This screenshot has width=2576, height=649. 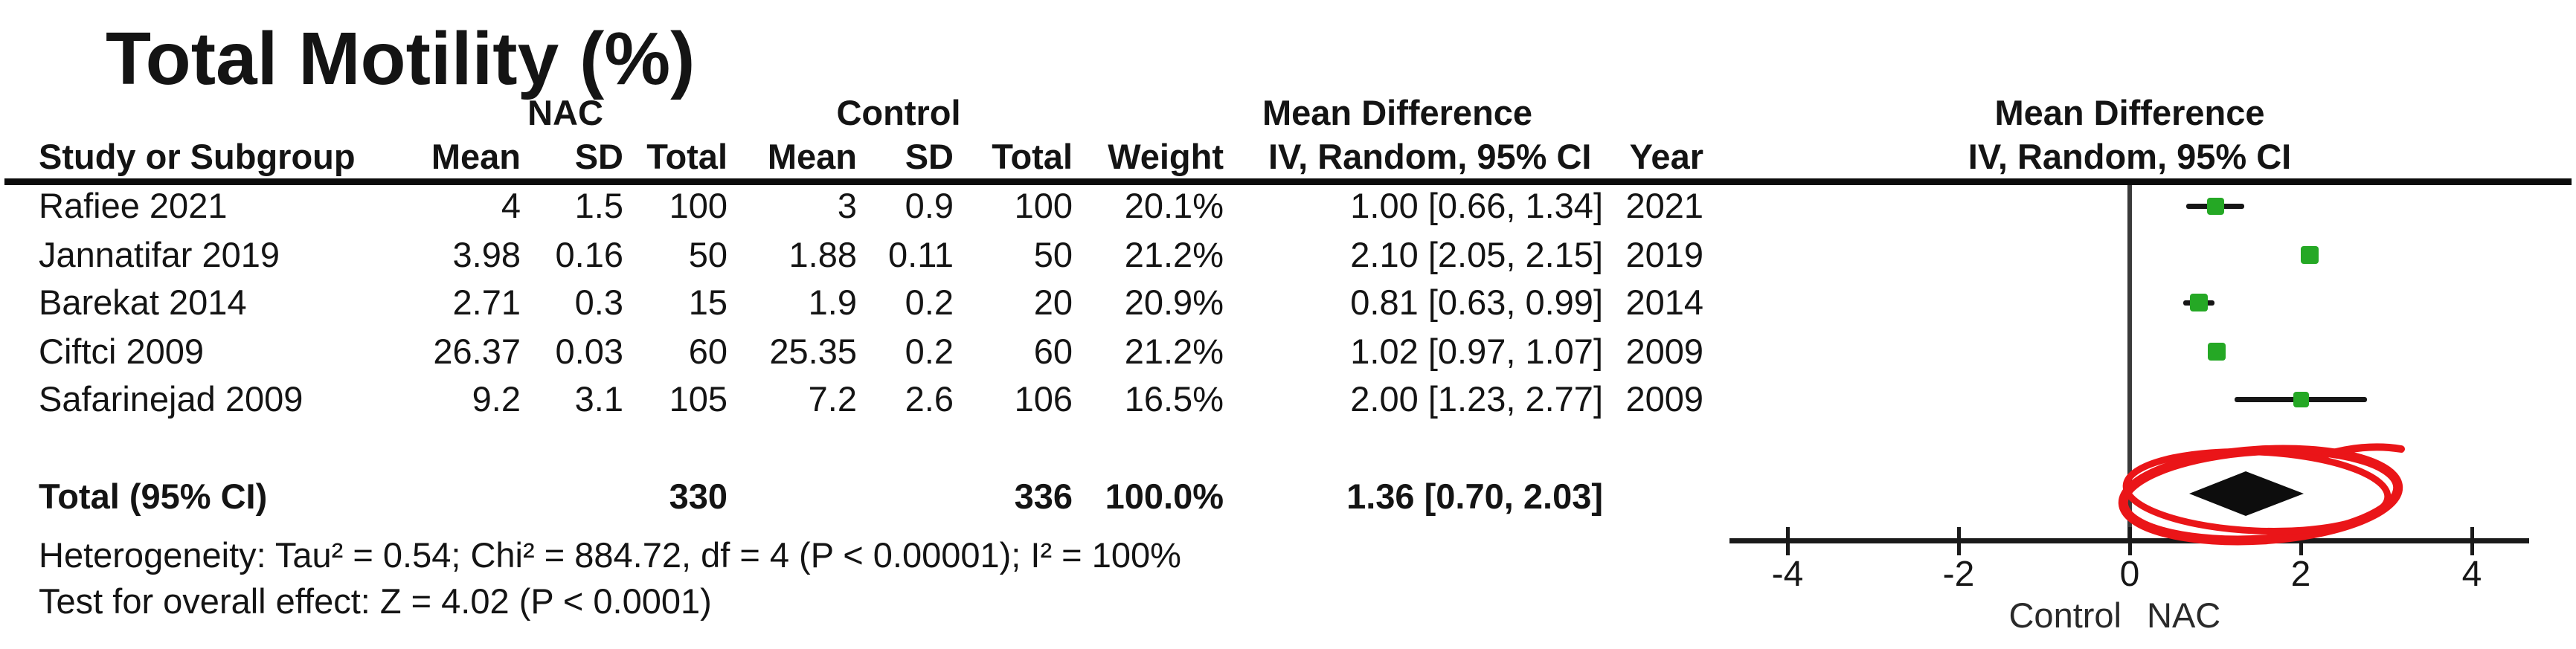 What do you see at coordinates (133, 205) in the screenshot?
I see `study-name: Rafiee 2021` at bounding box center [133, 205].